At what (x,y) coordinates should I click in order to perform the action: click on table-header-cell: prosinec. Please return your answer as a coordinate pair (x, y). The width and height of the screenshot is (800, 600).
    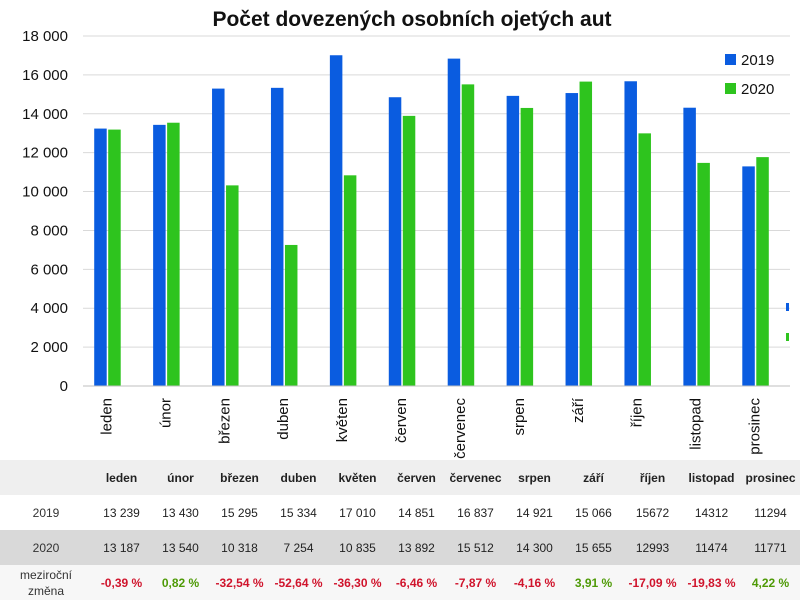
    Looking at the image, I should click on (770, 477).